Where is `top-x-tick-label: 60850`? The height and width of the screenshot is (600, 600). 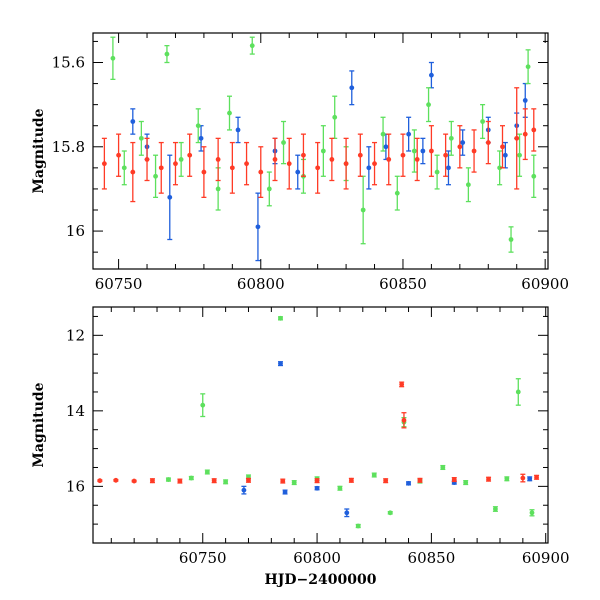 top-x-tick-label: 60850 is located at coordinates (403, 284).